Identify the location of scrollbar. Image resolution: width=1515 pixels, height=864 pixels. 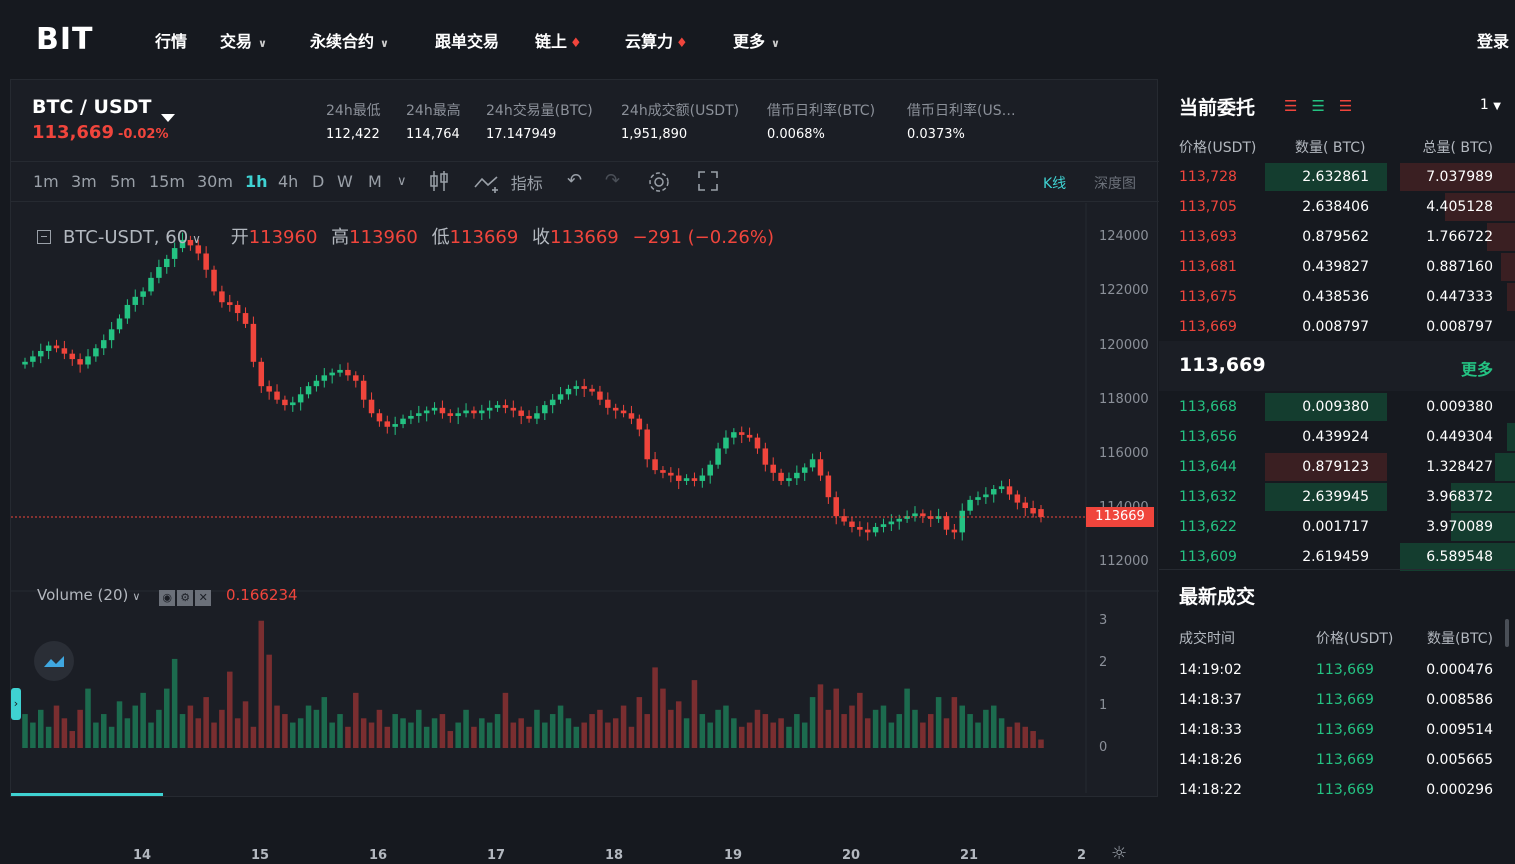
(1507, 633).